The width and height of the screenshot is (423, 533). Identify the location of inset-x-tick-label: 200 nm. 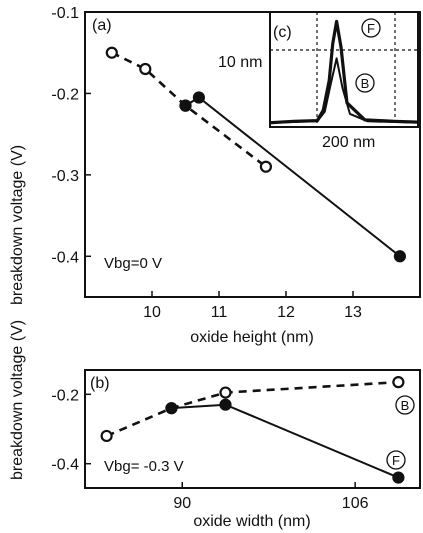
(348, 142).